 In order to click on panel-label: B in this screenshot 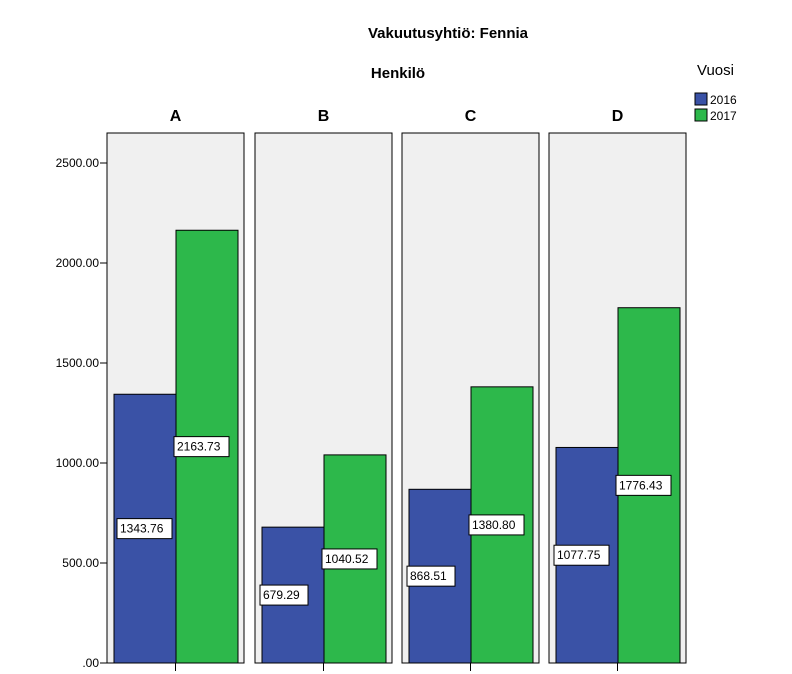, I will do `click(324, 116)`.